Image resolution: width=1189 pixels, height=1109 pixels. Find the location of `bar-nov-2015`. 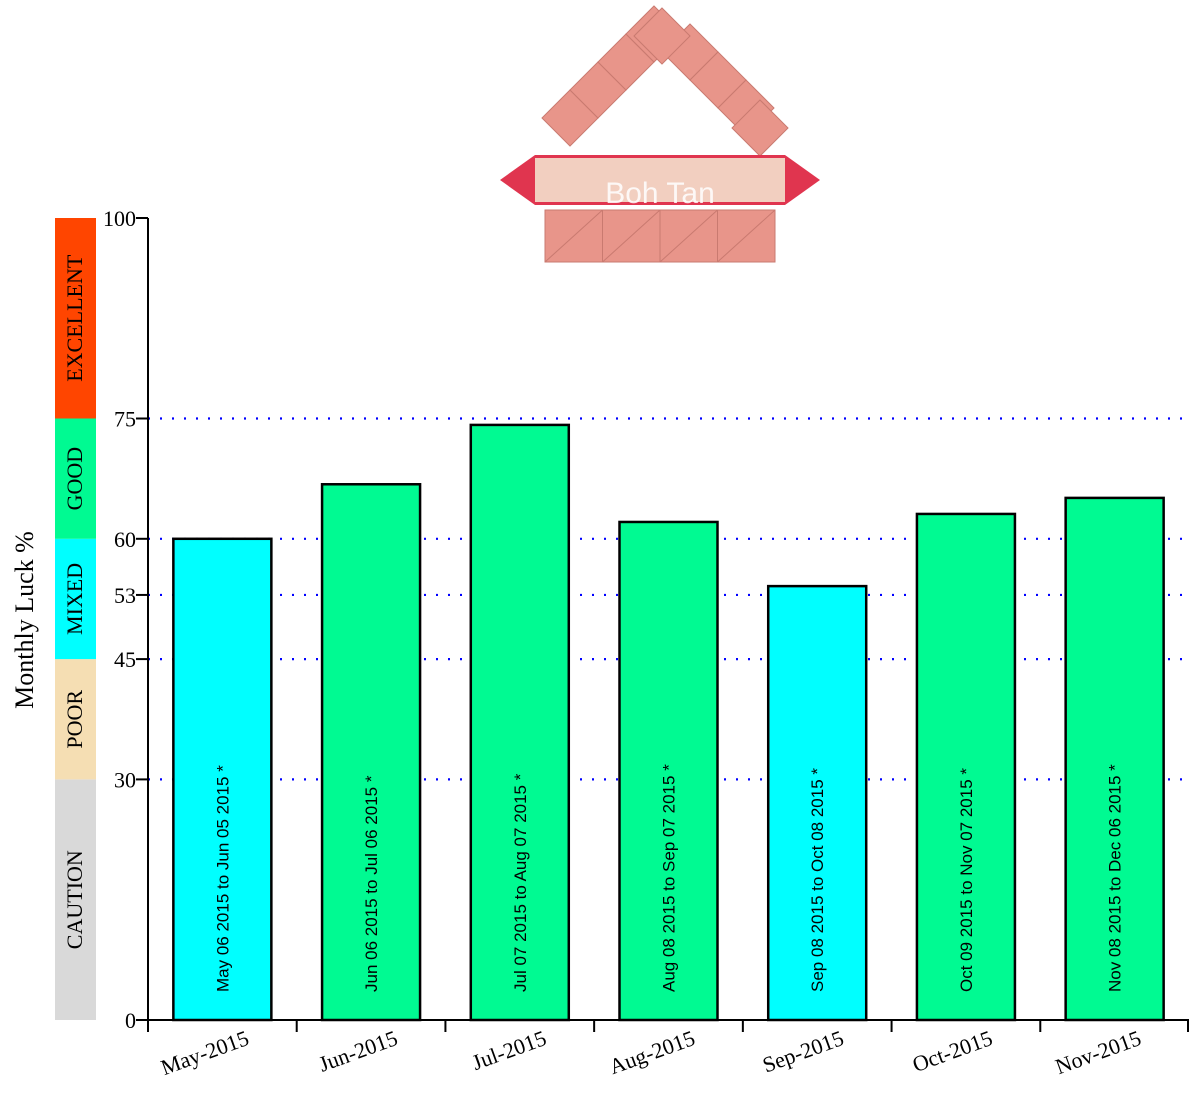

bar-nov-2015 is located at coordinates (1114, 759).